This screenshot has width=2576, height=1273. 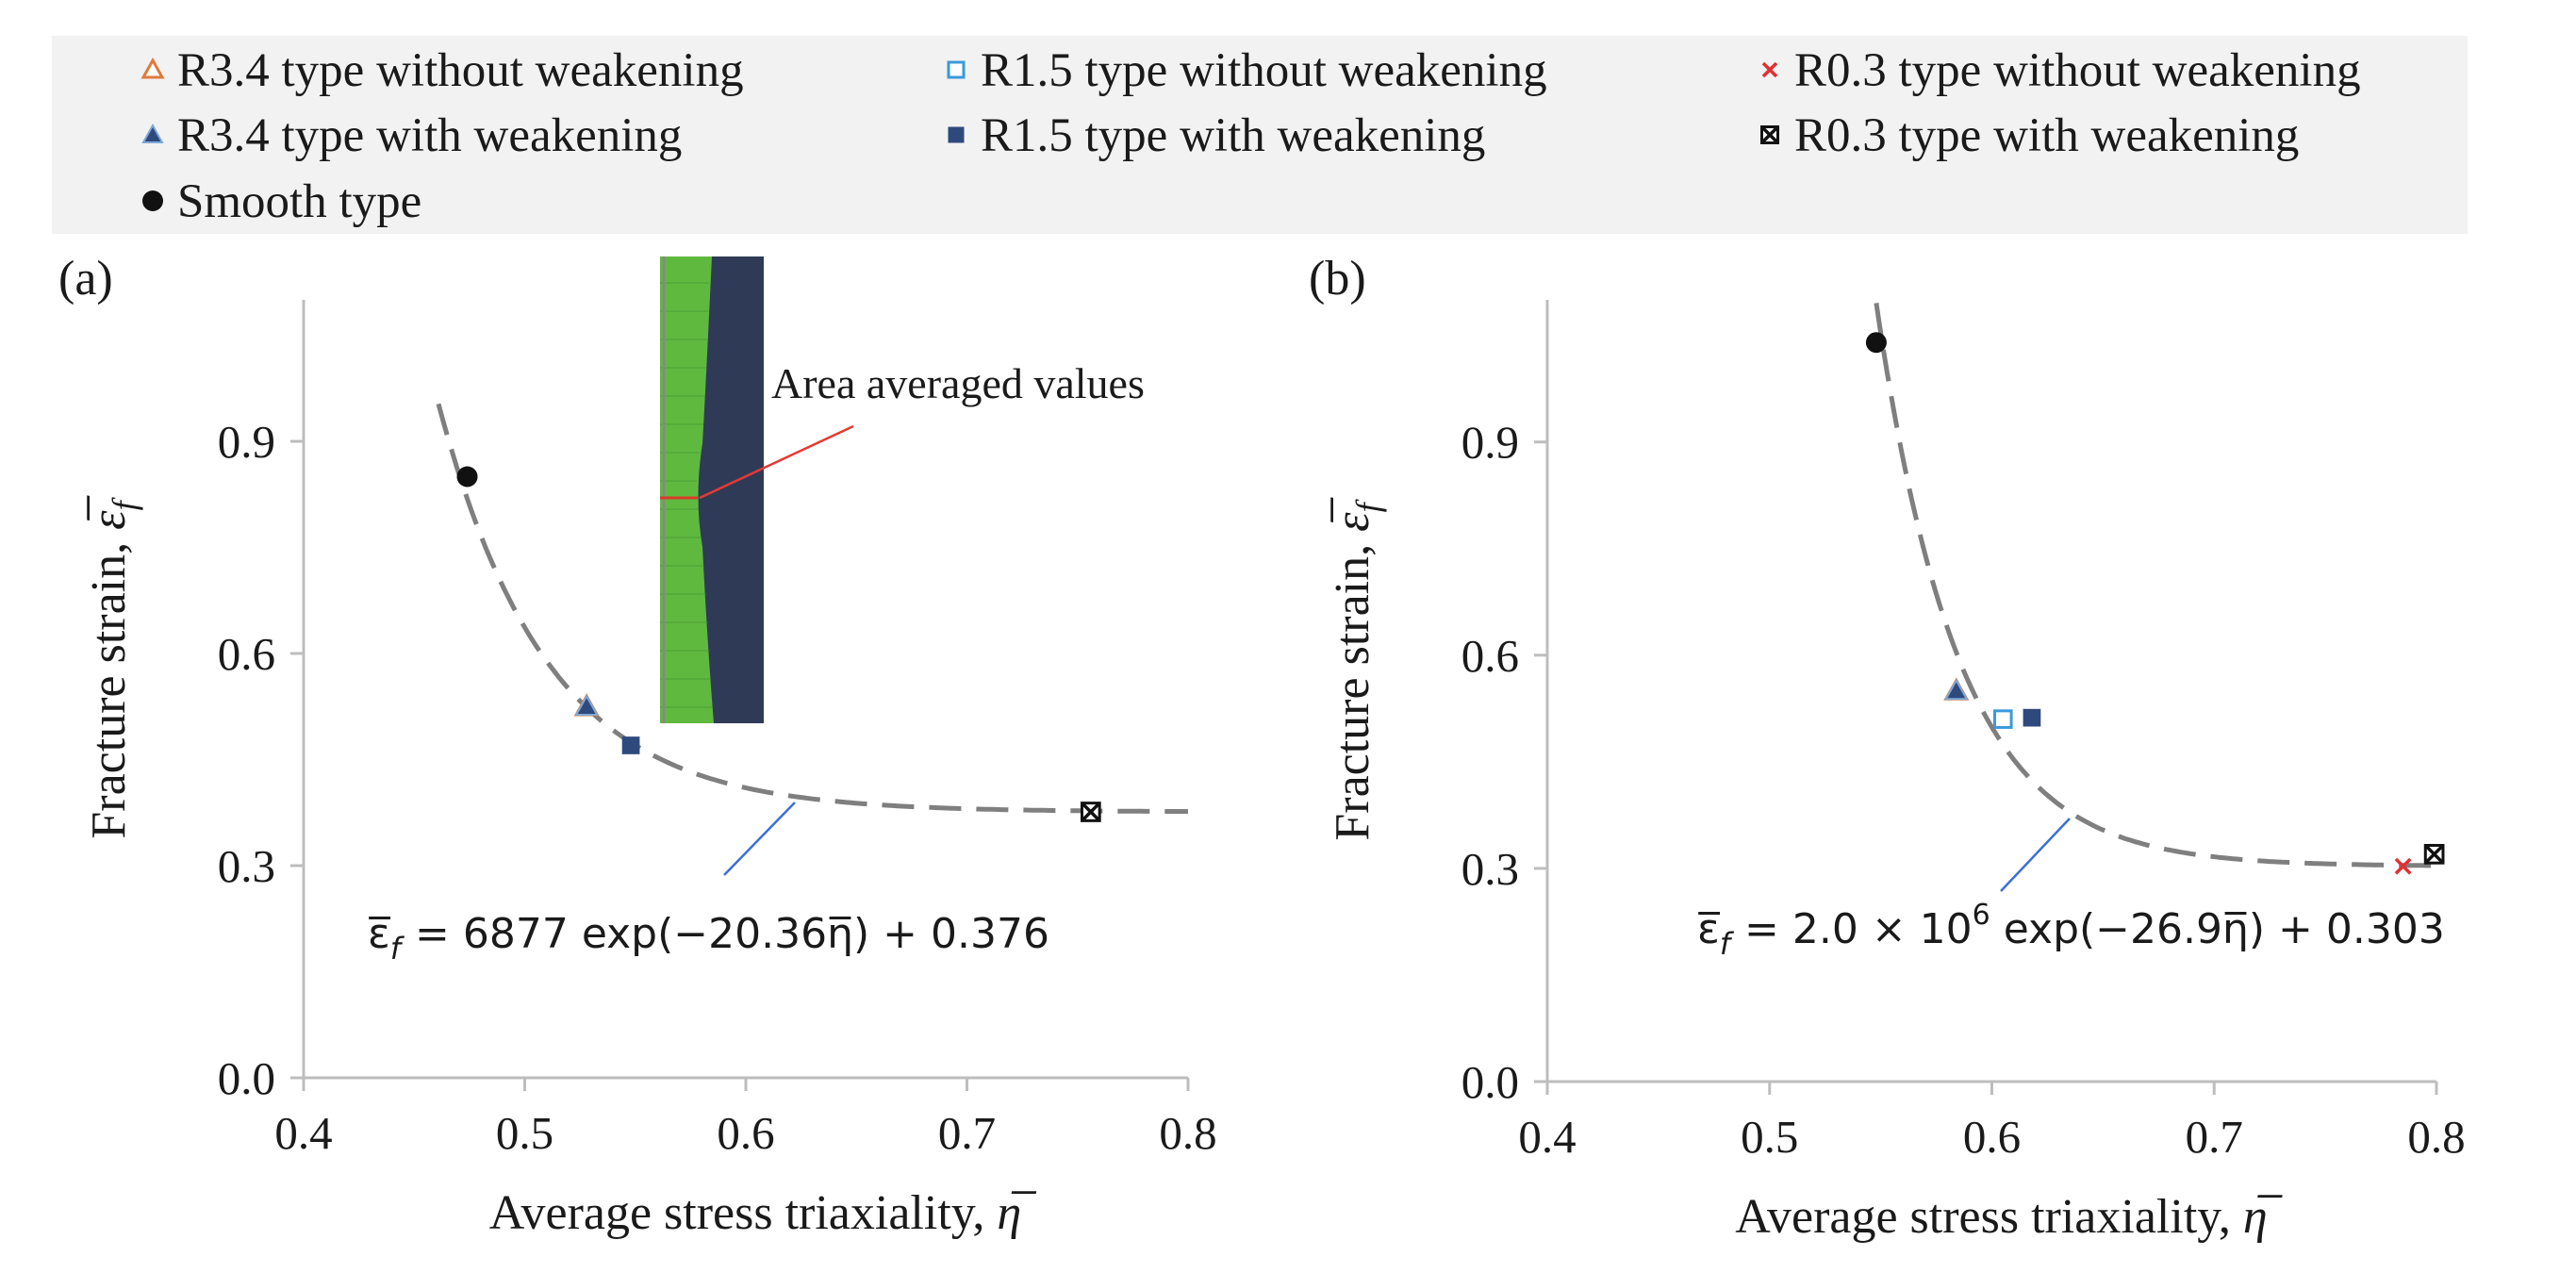 What do you see at coordinates (2403, 866) in the screenshot?
I see `panel-b-point-r0-3-type-without-weakening` at bounding box center [2403, 866].